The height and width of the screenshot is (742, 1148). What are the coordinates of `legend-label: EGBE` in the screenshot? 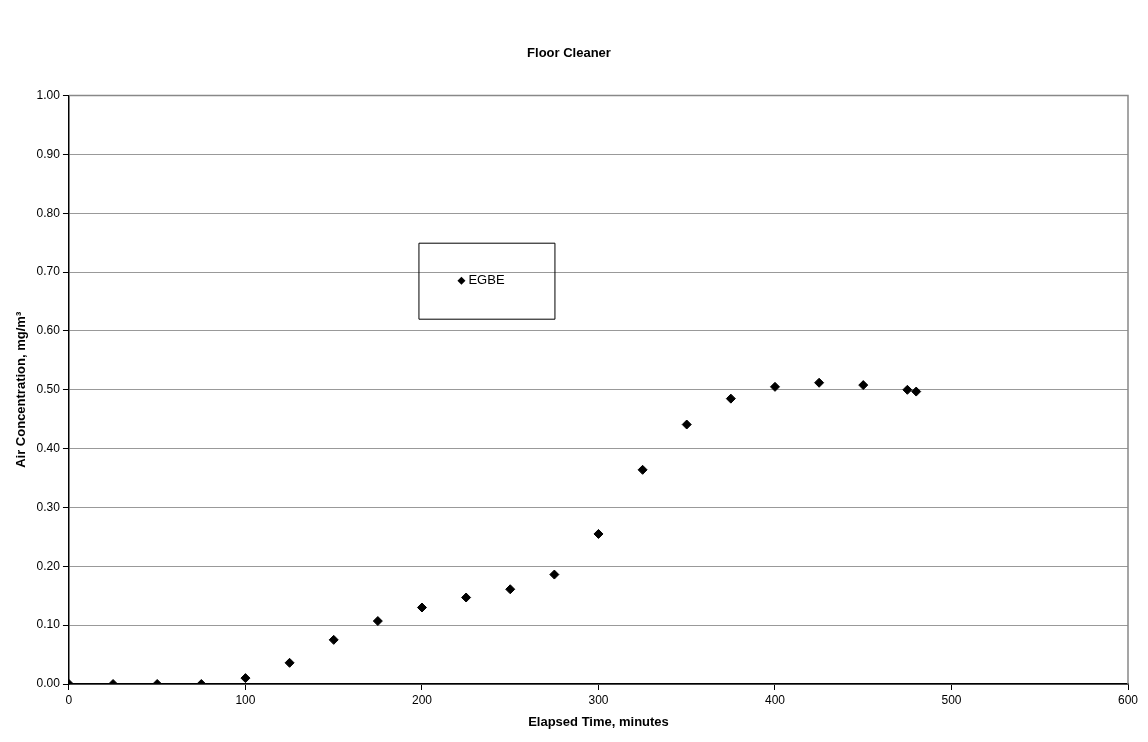 It's located at (486, 280).